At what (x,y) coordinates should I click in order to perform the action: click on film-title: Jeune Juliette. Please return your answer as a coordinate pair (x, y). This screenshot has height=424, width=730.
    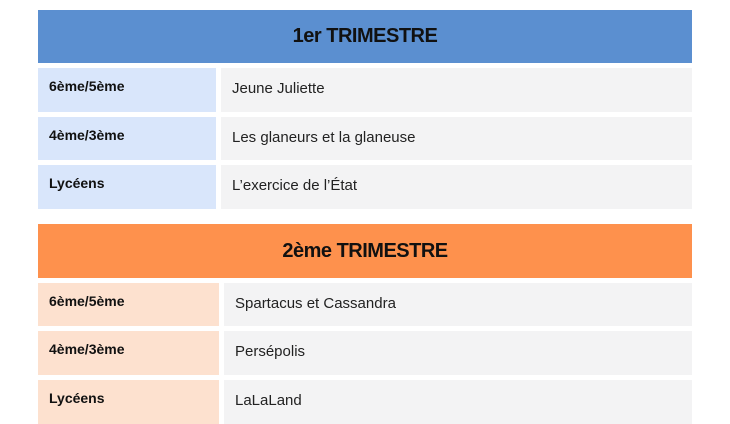
    Looking at the image, I should click on (456, 90).